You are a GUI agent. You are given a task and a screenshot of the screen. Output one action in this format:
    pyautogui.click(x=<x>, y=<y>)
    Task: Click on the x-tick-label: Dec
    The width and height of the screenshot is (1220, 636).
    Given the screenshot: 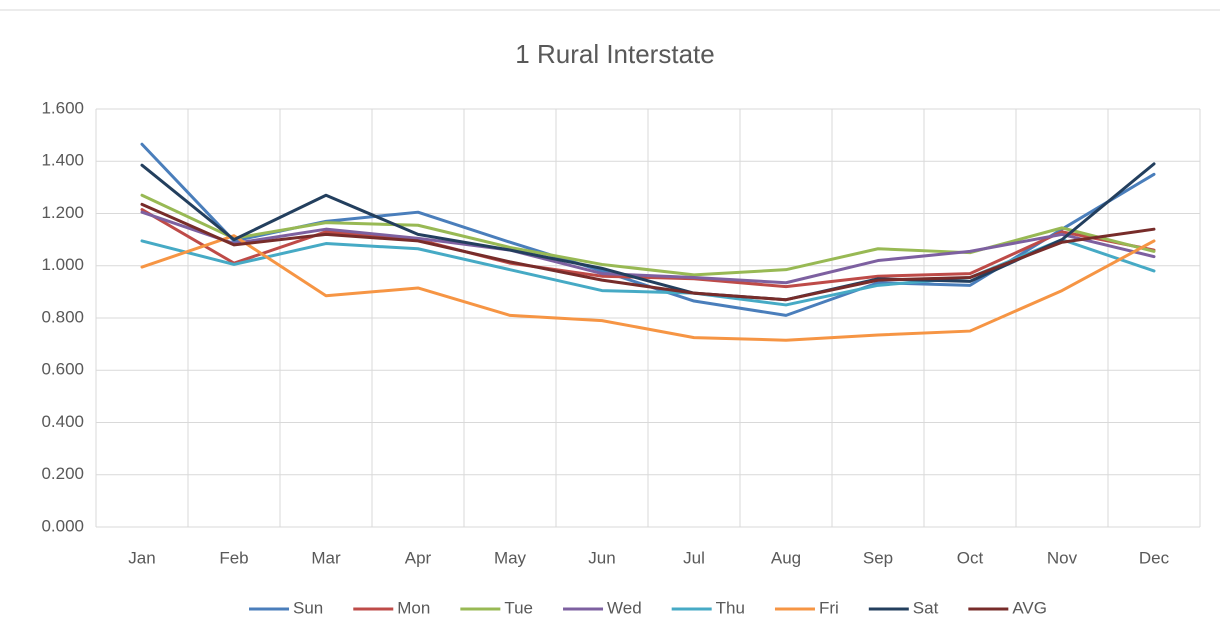 What is the action you would take?
    pyautogui.click(x=1154, y=557)
    